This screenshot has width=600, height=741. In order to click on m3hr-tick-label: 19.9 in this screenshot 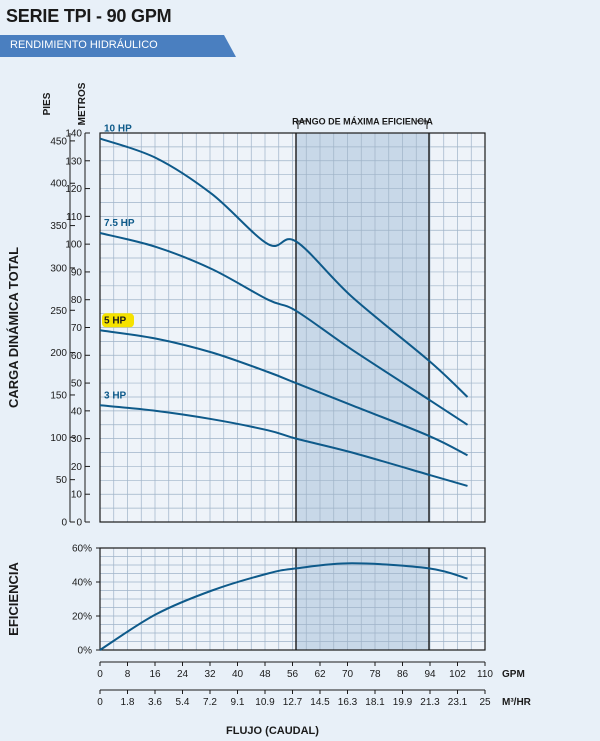, I will do `click(403, 702)`.